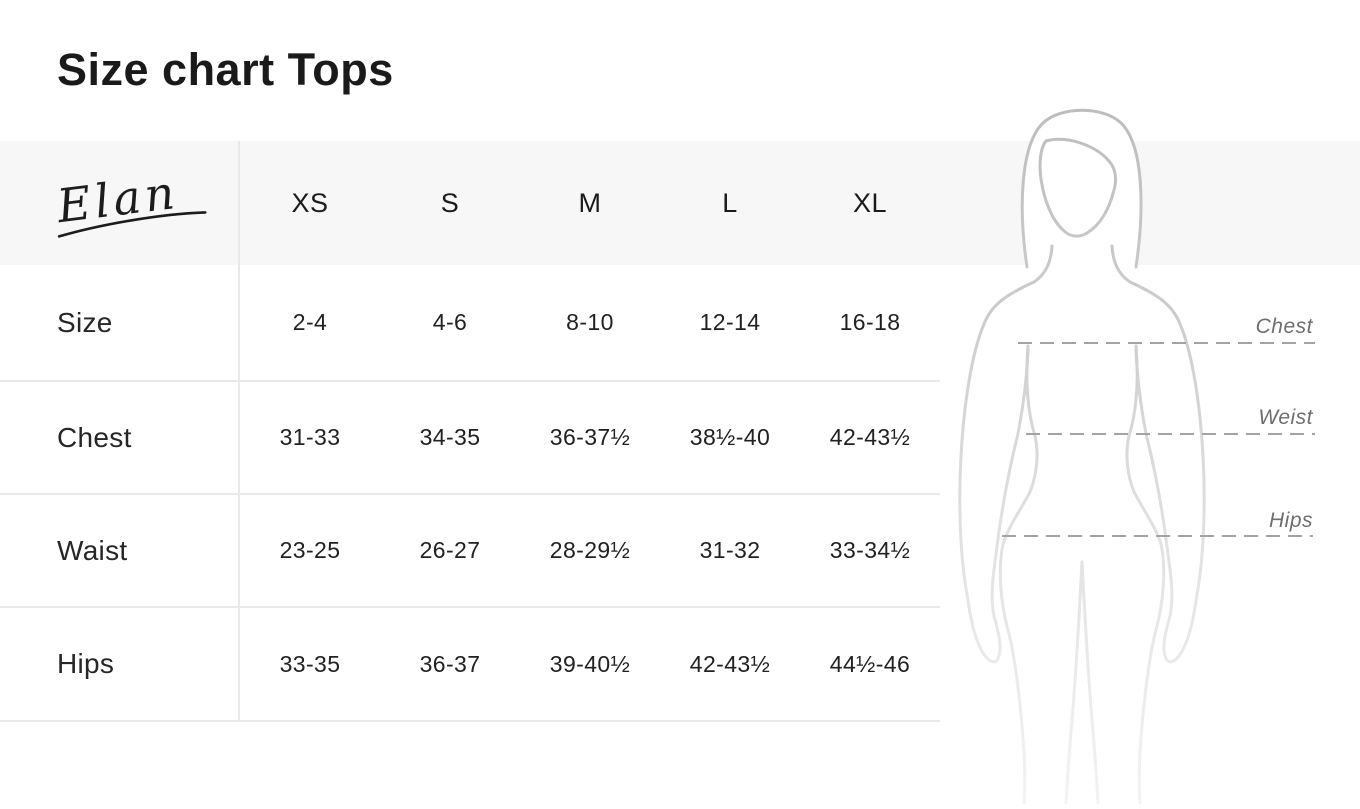  Describe the element at coordinates (590, 550) in the screenshot. I see `waist-m: 28-29½` at that location.